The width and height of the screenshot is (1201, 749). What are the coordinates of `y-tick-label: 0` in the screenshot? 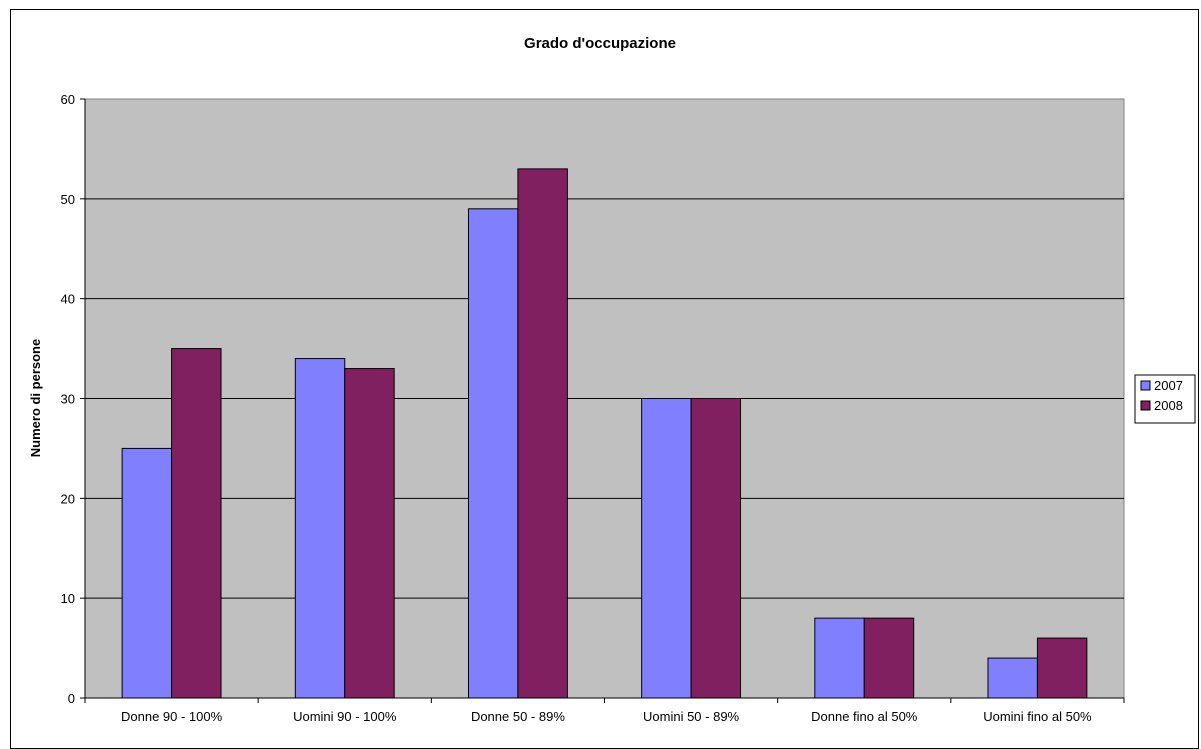 It's located at (71, 698).